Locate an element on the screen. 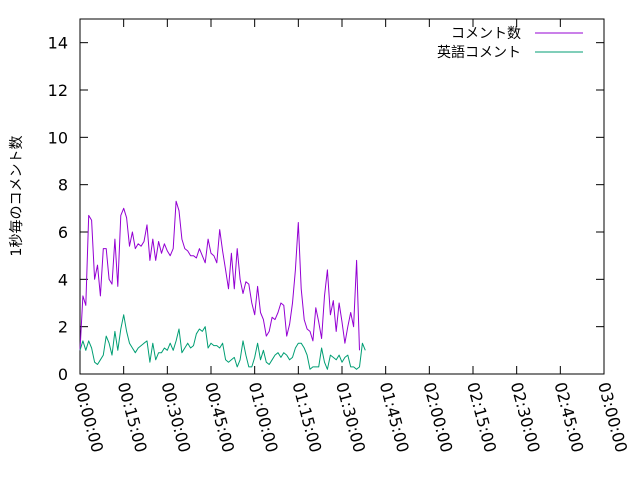  x-tick-label: 01:00:00 is located at coordinates (263, 417).